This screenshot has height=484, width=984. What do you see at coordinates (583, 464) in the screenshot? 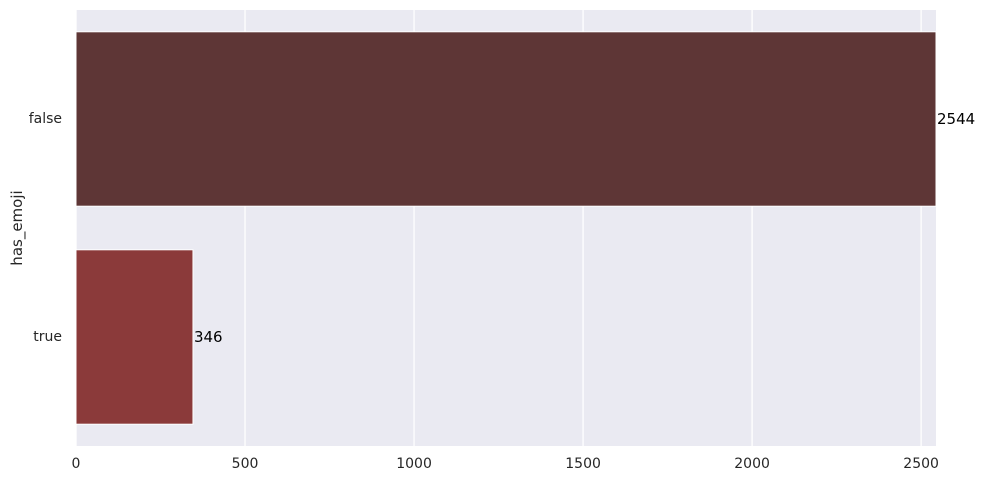
I see `x-tick-label: 1500` at bounding box center [583, 464].